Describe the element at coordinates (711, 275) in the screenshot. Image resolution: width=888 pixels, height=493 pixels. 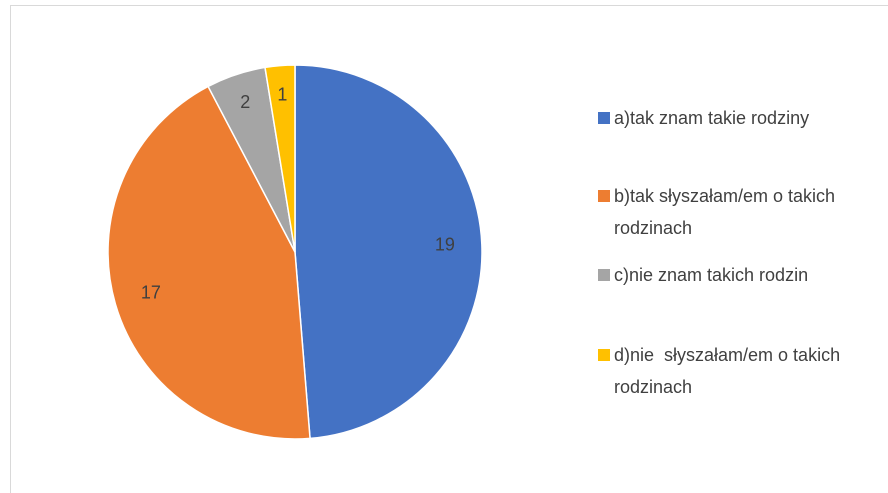
I see `legend-label: c)nie znam takich rodzin` at that location.